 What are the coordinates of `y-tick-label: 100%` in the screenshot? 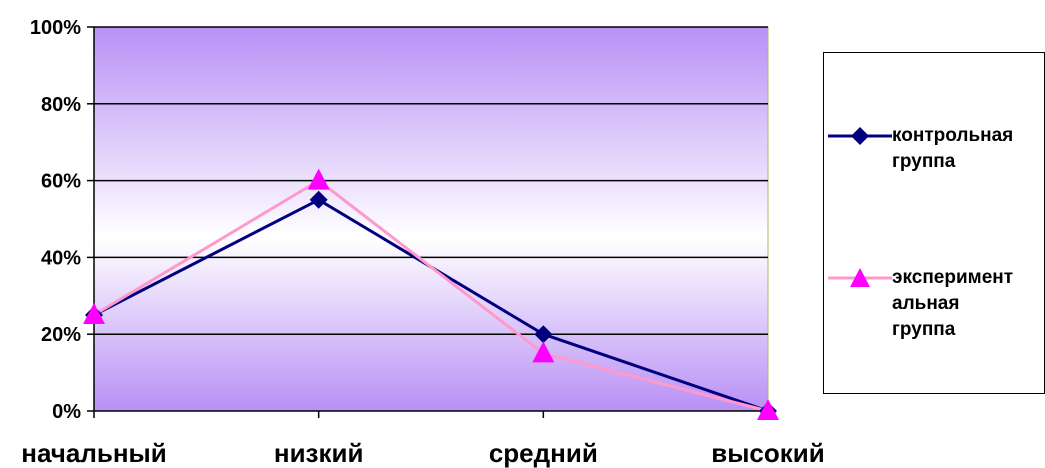 It's located at (55, 28).